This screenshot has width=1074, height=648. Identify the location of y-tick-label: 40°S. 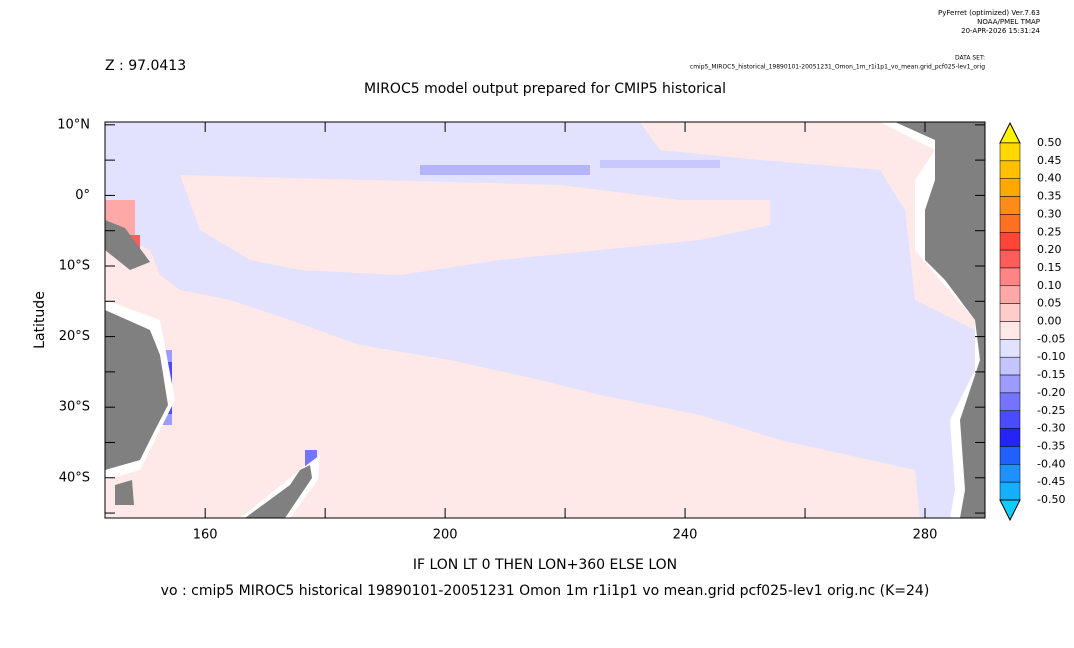
(74, 477).